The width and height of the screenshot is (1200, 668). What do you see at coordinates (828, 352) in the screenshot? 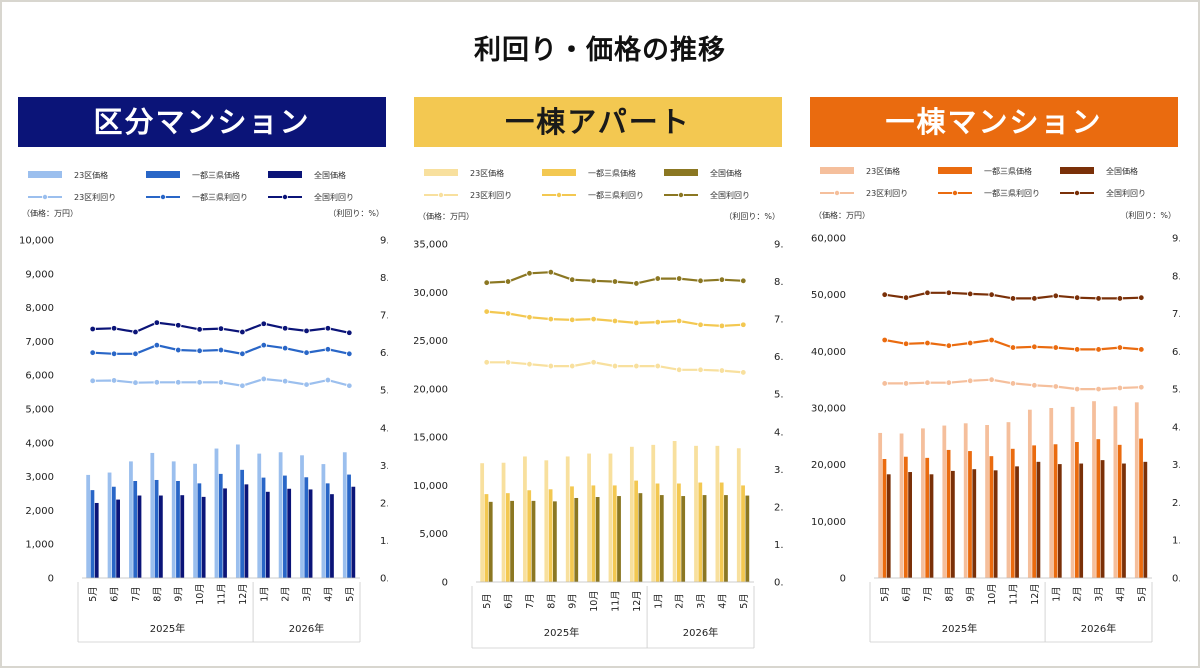
I see `left-tick-label: 40,000` at bounding box center [828, 352].